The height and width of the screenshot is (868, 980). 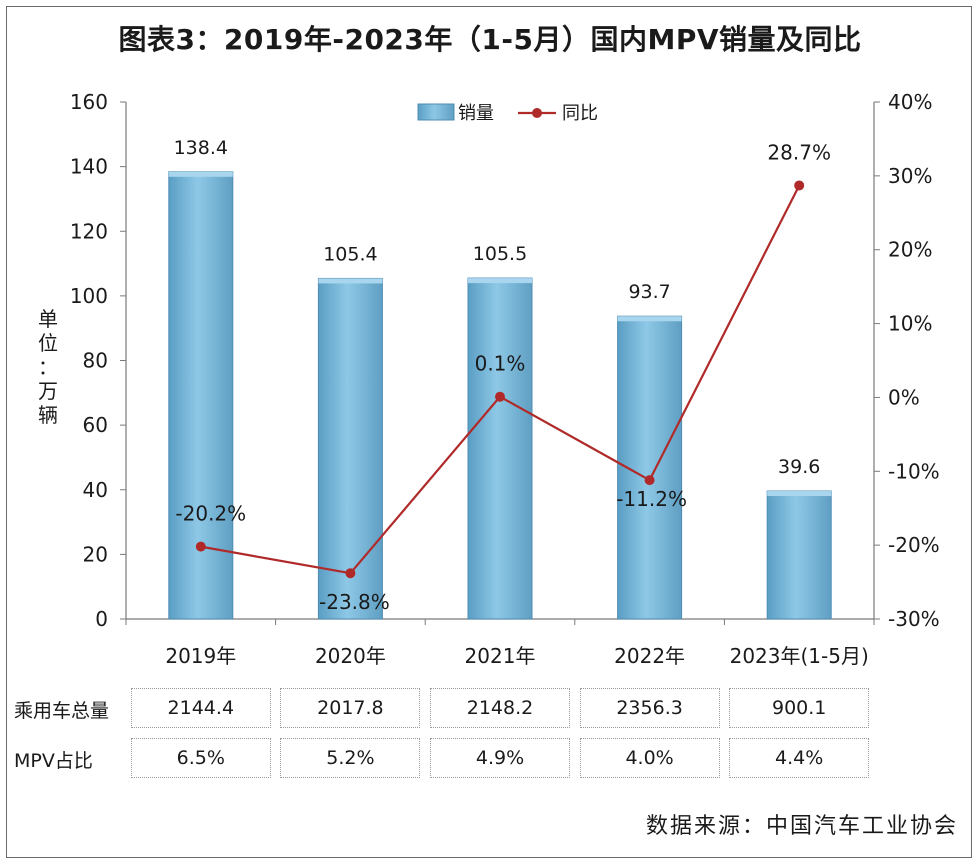 What do you see at coordinates (350, 656) in the screenshot?
I see `x-tick-label: 2020年` at bounding box center [350, 656].